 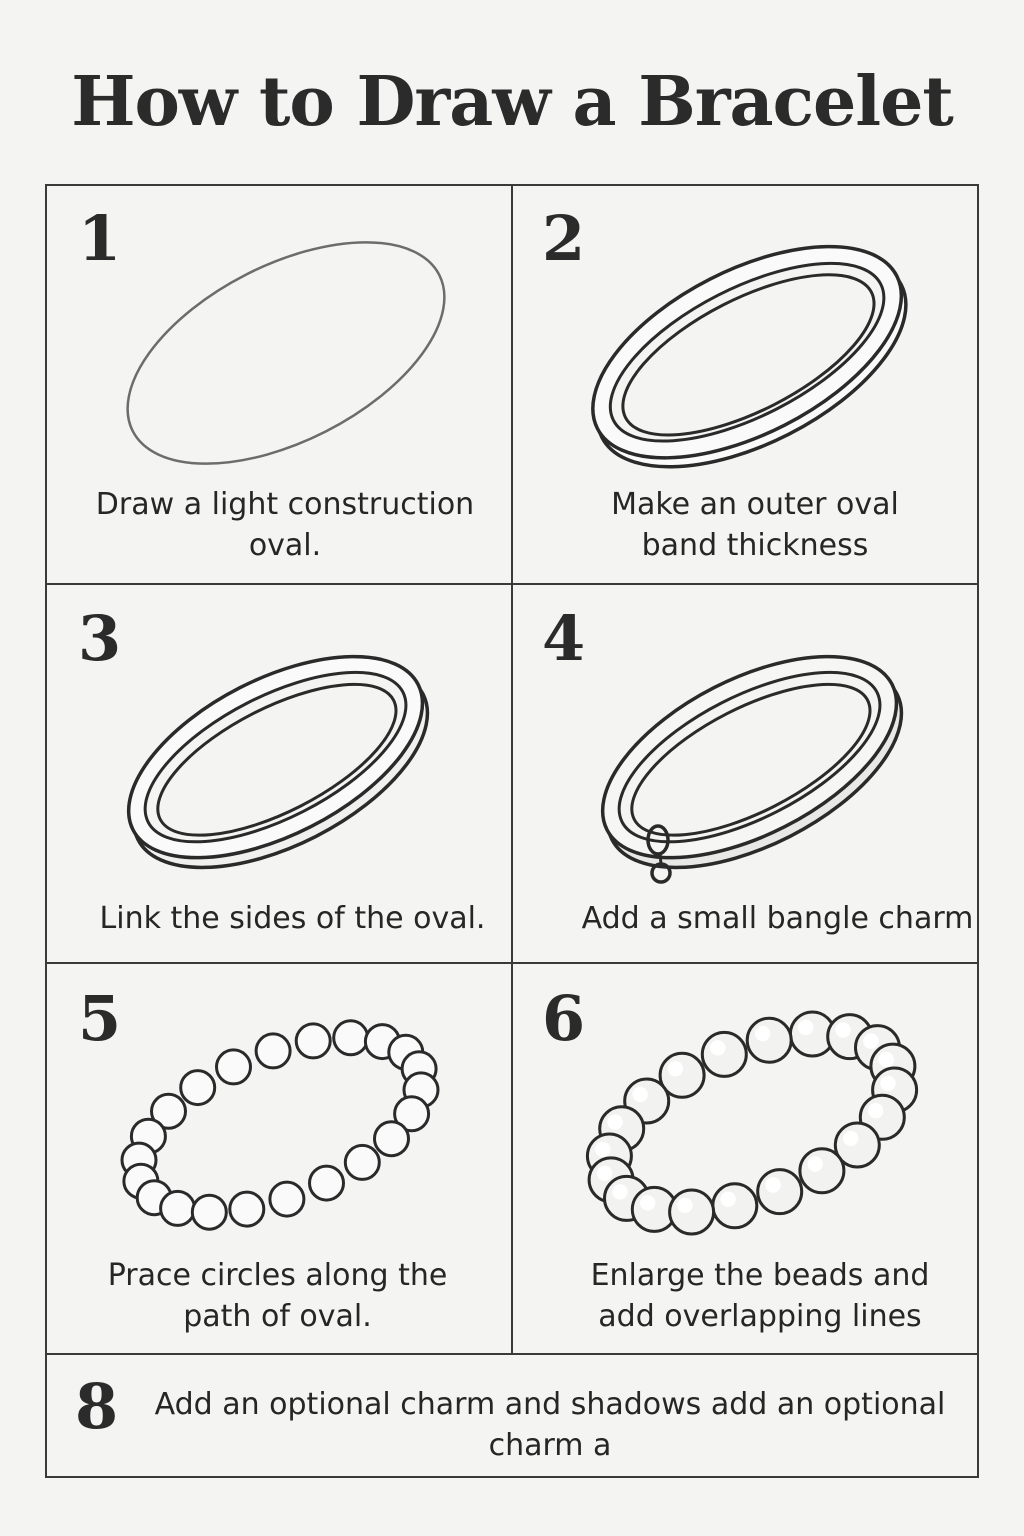 What do you see at coordinates (100, 238) in the screenshot?
I see `step-1-number: 1` at bounding box center [100, 238].